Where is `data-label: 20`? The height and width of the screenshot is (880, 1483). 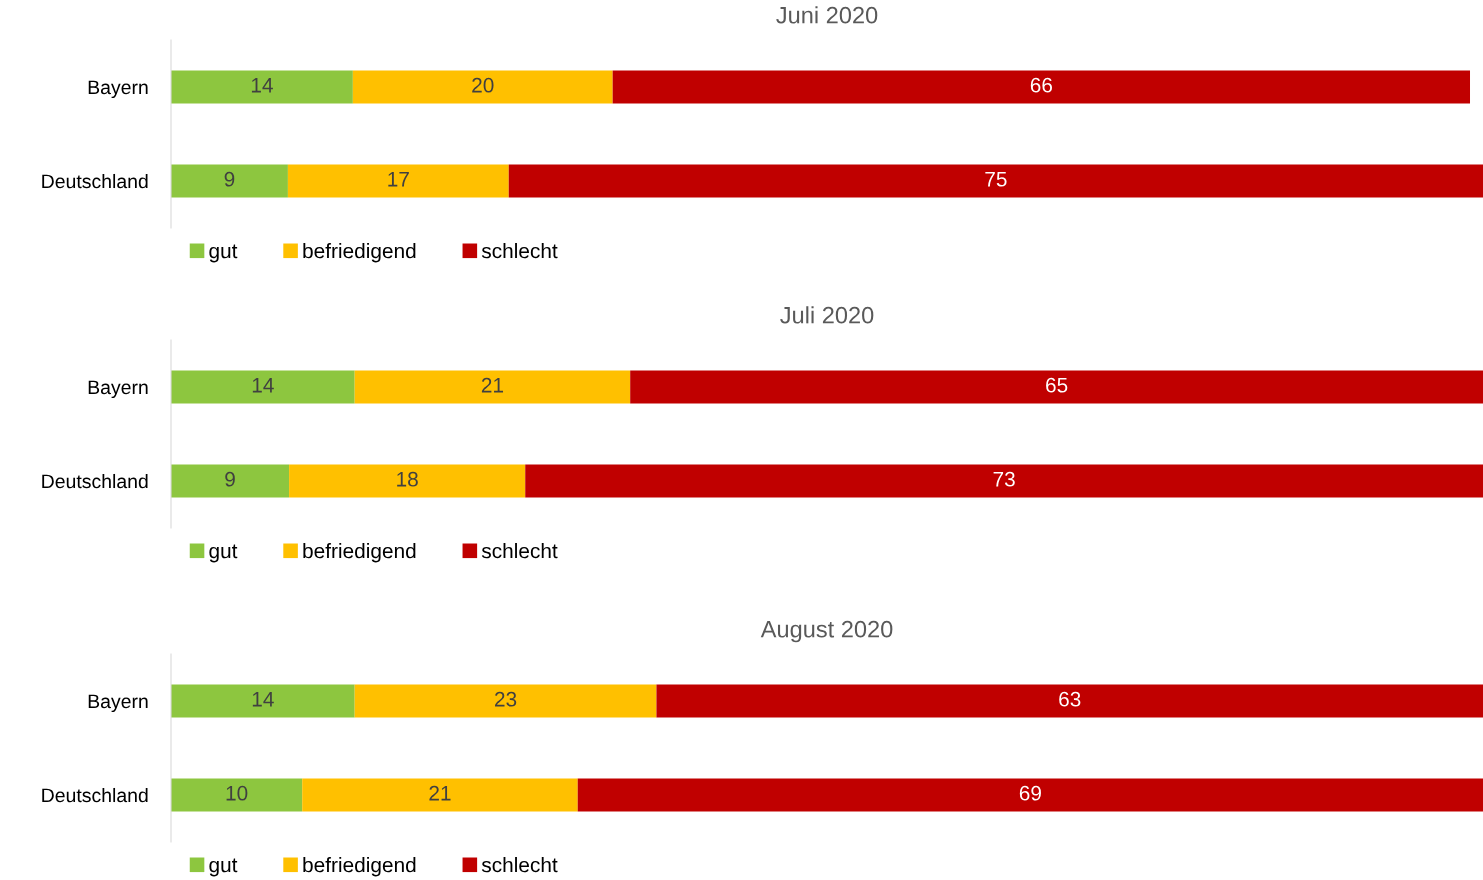 data-label: 20 is located at coordinates (483, 85).